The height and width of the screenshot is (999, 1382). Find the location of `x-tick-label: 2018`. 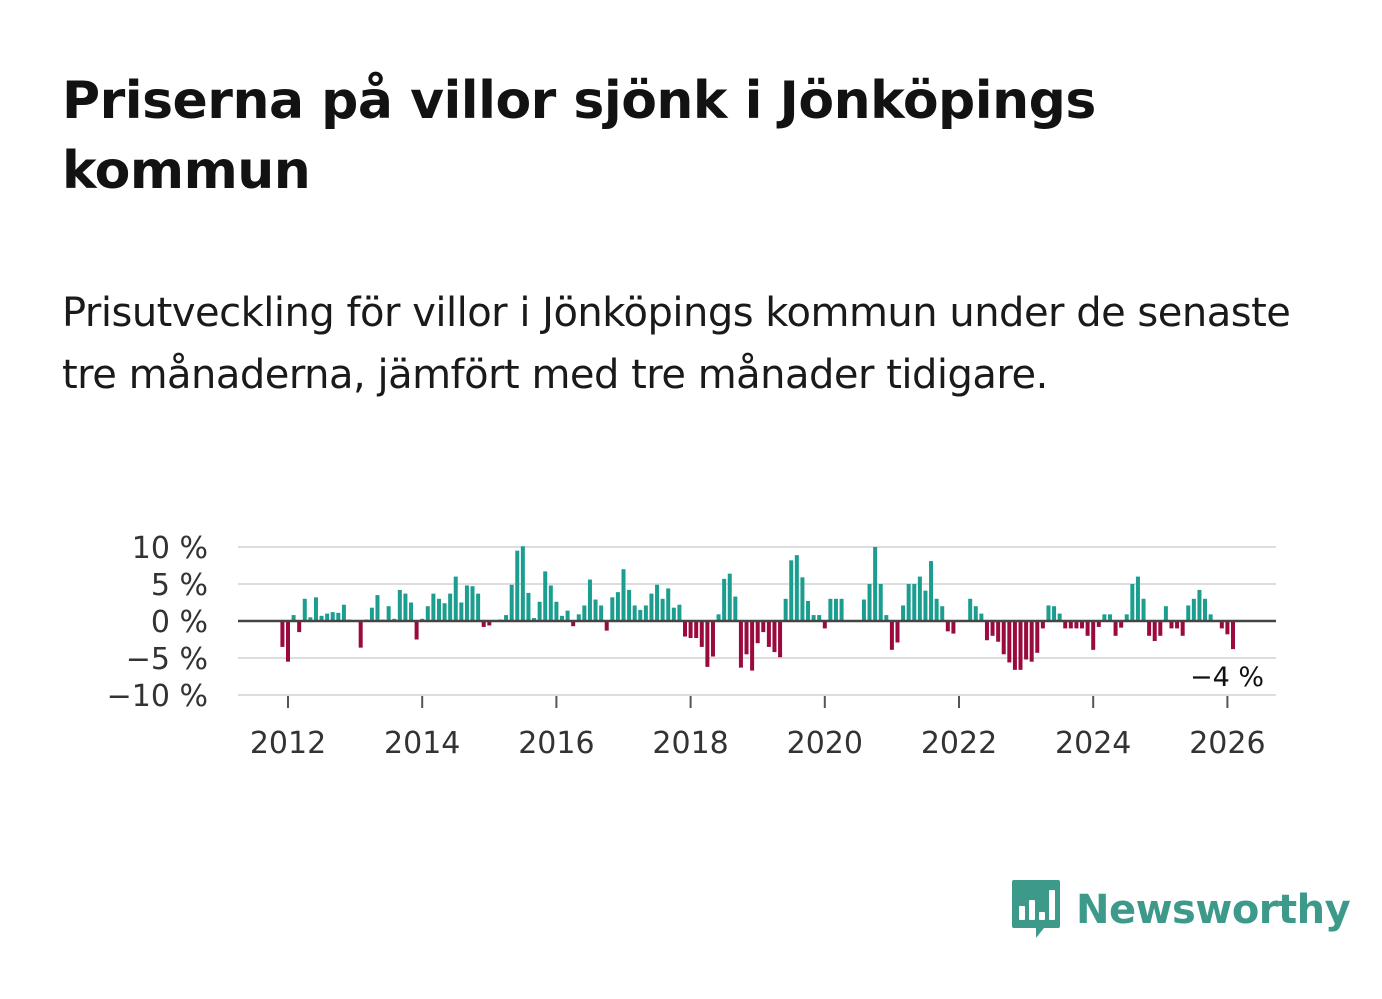

x-tick-label: 2018 is located at coordinates (690, 743).